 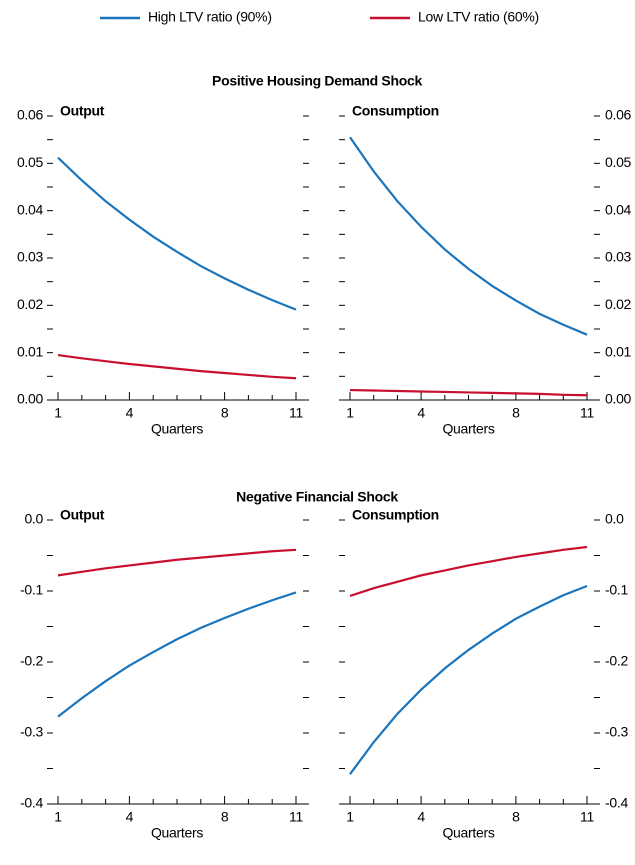 What do you see at coordinates (317, 497) in the screenshot?
I see `section-title: Negative Financial Shock` at bounding box center [317, 497].